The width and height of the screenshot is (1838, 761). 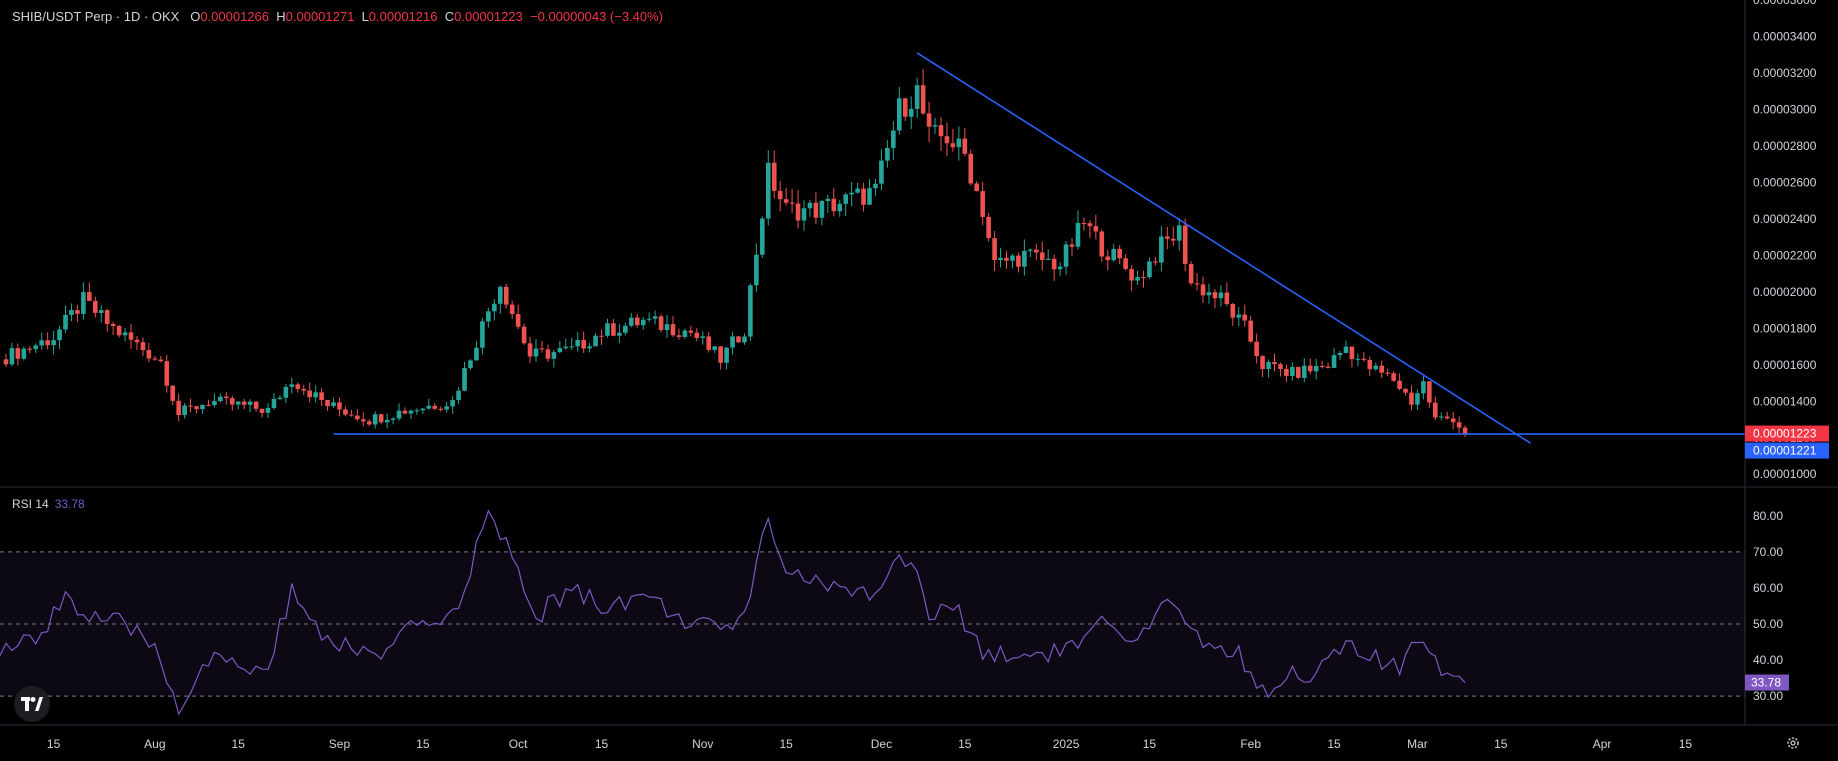 I want to click on rsi-tick-label: 60.00, so click(x=1768, y=588).